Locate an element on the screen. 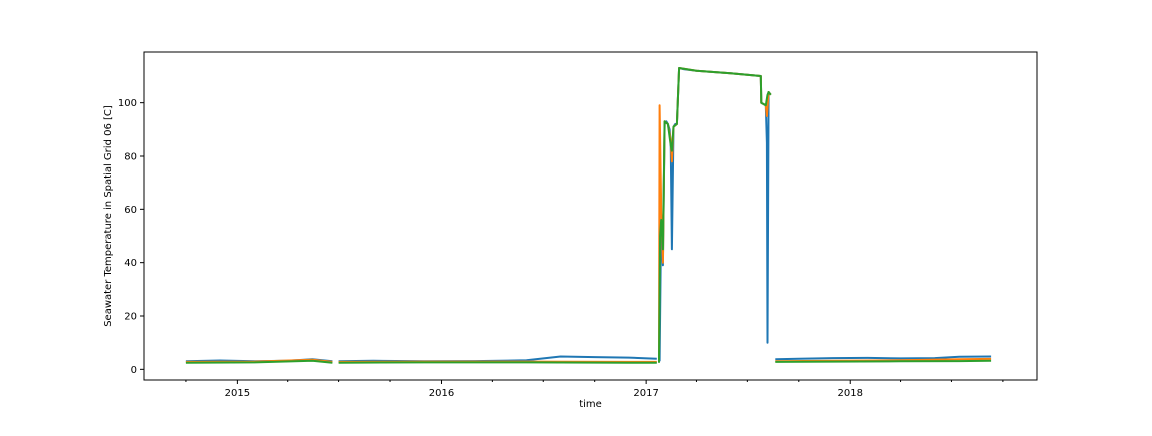 Image resolution: width=1152 pixels, height=436 pixels. x-axis-label: time is located at coordinates (590, 404).